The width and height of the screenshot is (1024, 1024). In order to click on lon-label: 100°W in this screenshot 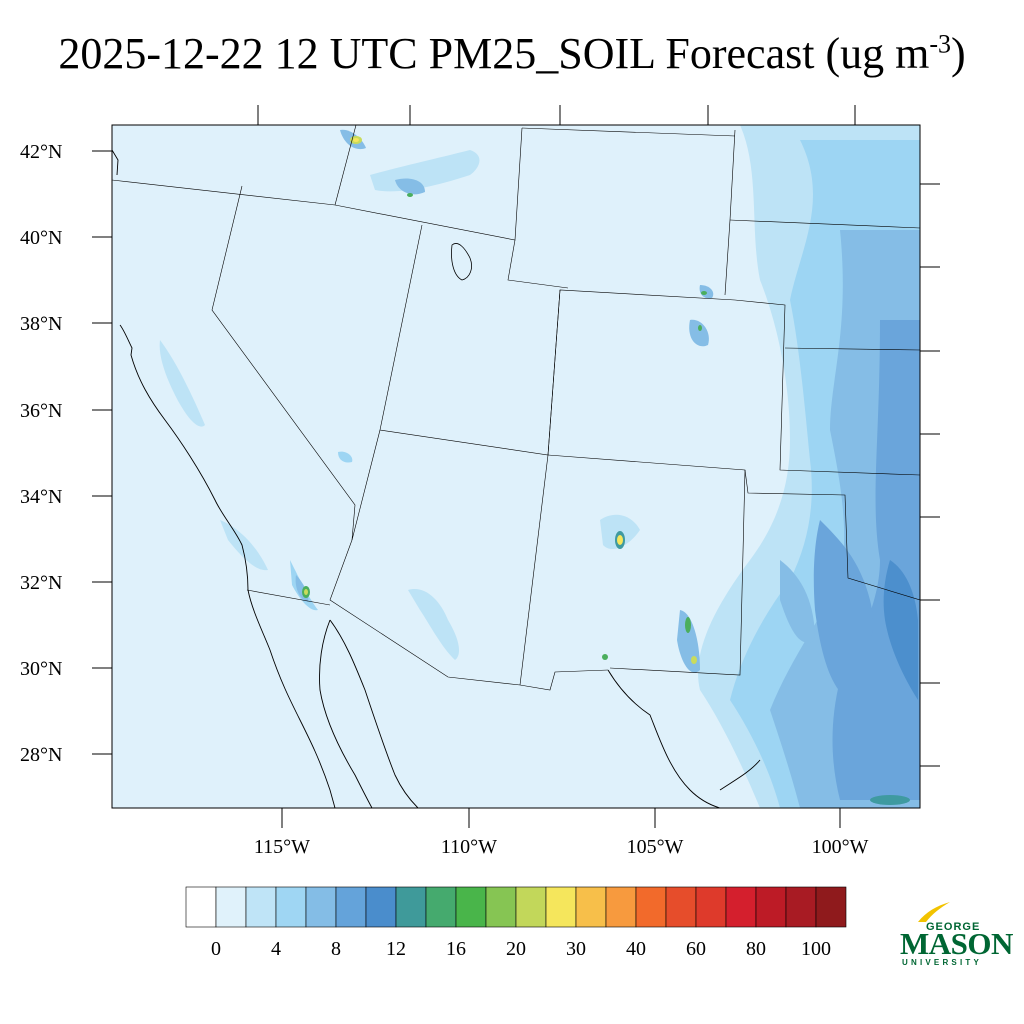, I will do `click(840, 847)`.